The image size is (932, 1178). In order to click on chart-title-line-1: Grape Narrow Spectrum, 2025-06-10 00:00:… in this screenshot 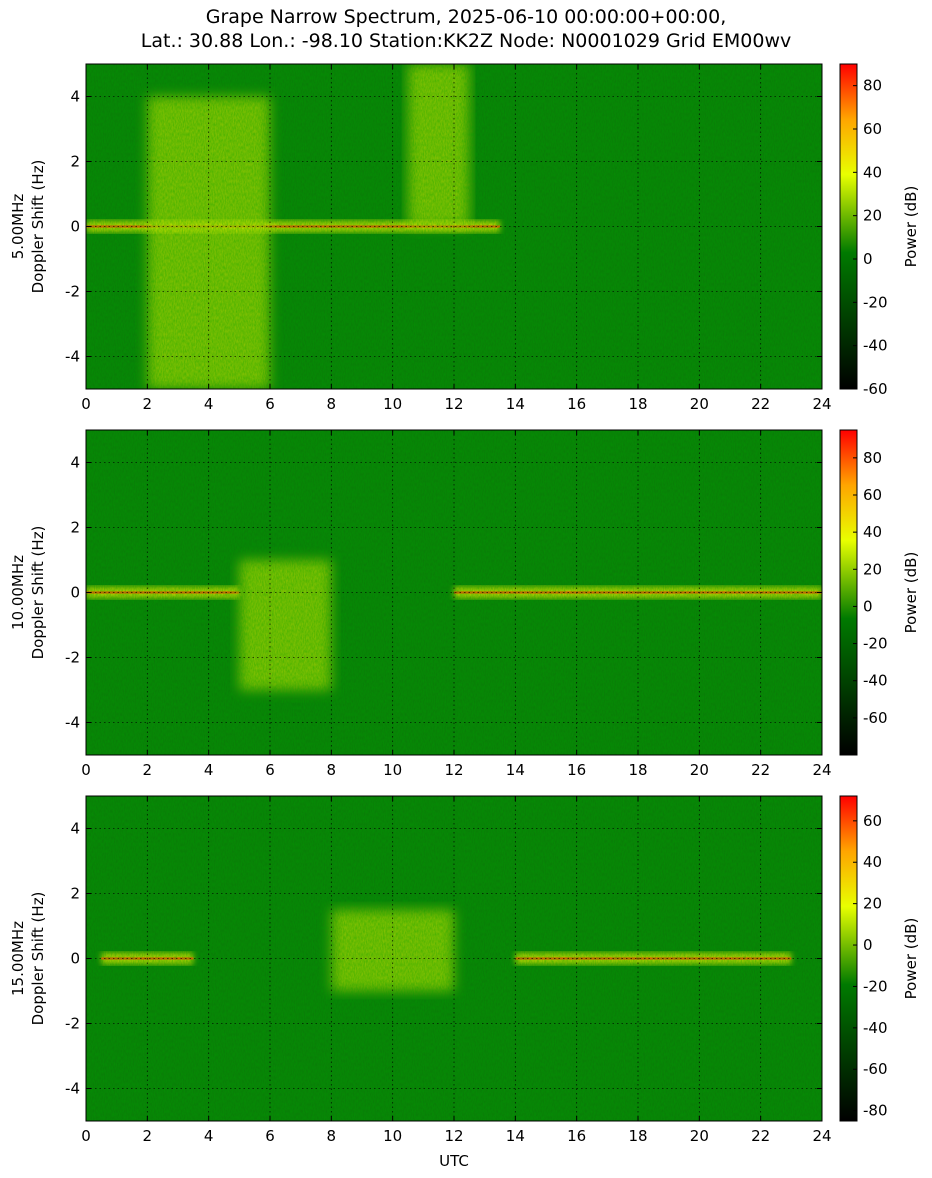, I will do `click(466, 17)`.